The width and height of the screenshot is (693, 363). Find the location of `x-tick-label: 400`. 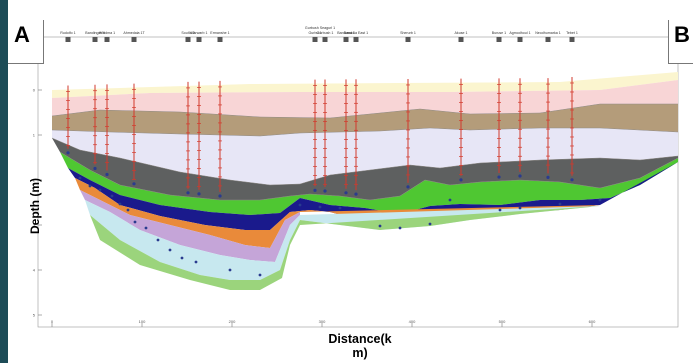

x-tick-label: 400 is located at coordinates (412, 321).